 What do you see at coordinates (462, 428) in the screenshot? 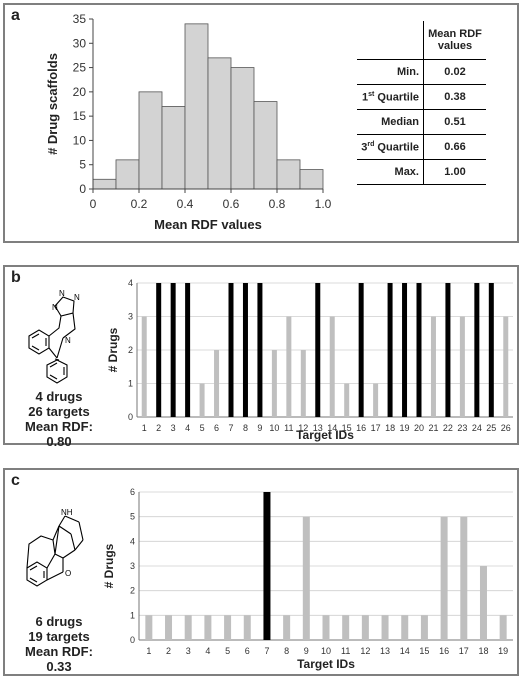
I see `x-tick-label: 23` at bounding box center [462, 428].